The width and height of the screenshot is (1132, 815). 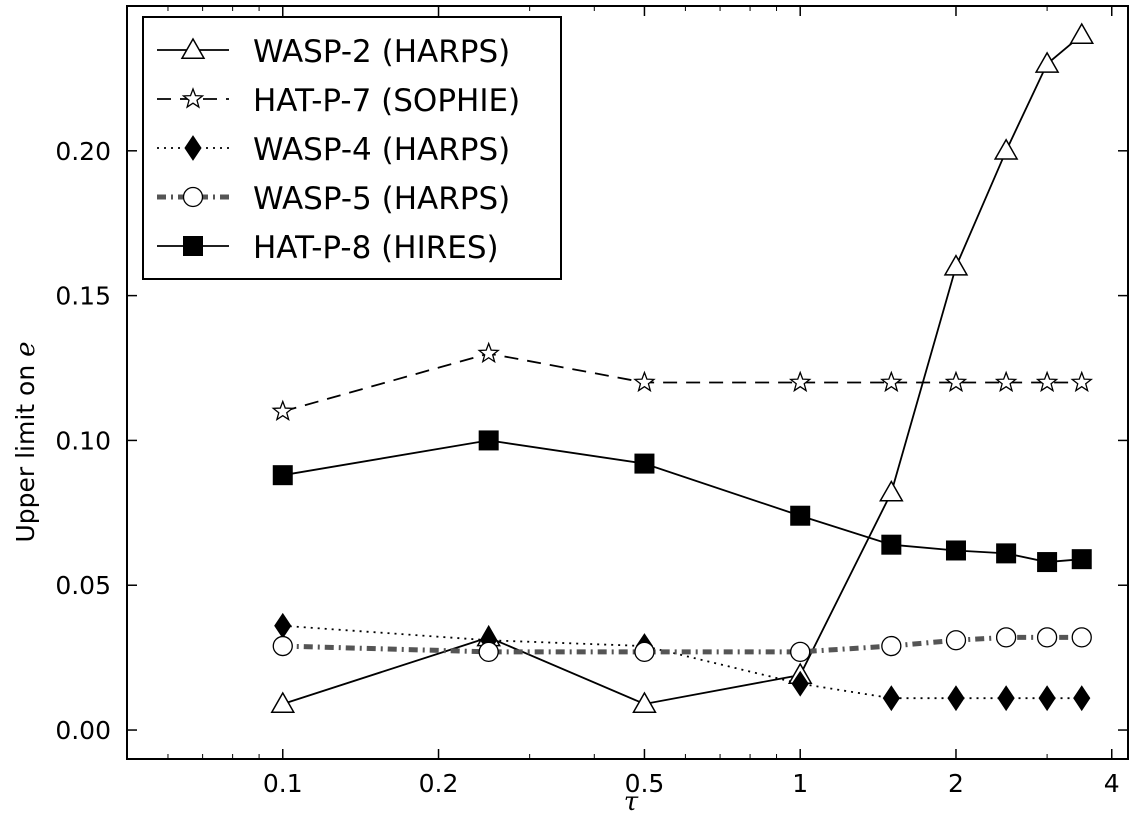 What do you see at coordinates (83, 151) in the screenshot?
I see `y-tick-label: 0.20` at bounding box center [83, 151].